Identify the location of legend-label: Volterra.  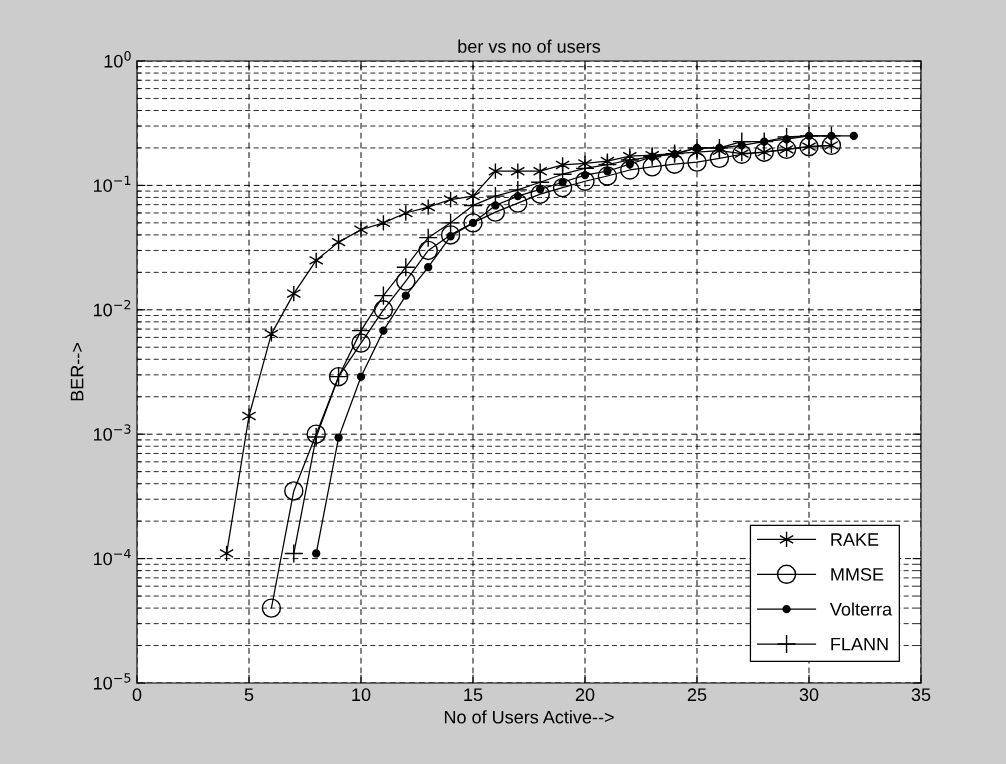
(861, 609).